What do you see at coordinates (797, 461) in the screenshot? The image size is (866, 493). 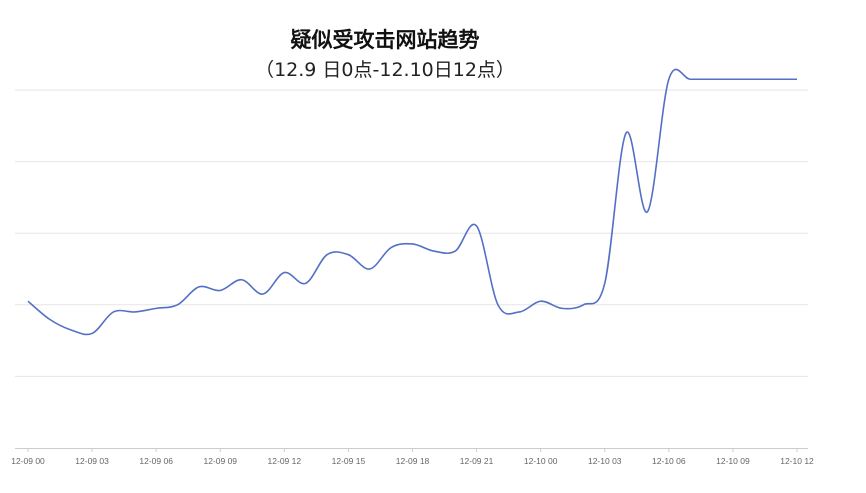 I see `x-tick-label: 12-10 12` at bounding box center [797, 461].